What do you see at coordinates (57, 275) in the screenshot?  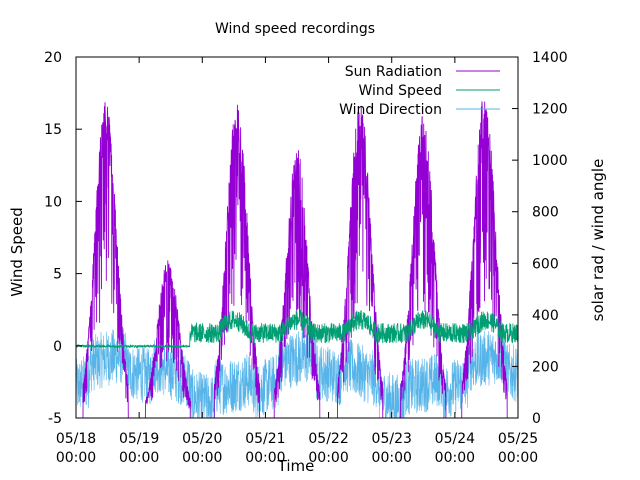 I see `y-tick-label: 5` at bounding box center [57, 275].